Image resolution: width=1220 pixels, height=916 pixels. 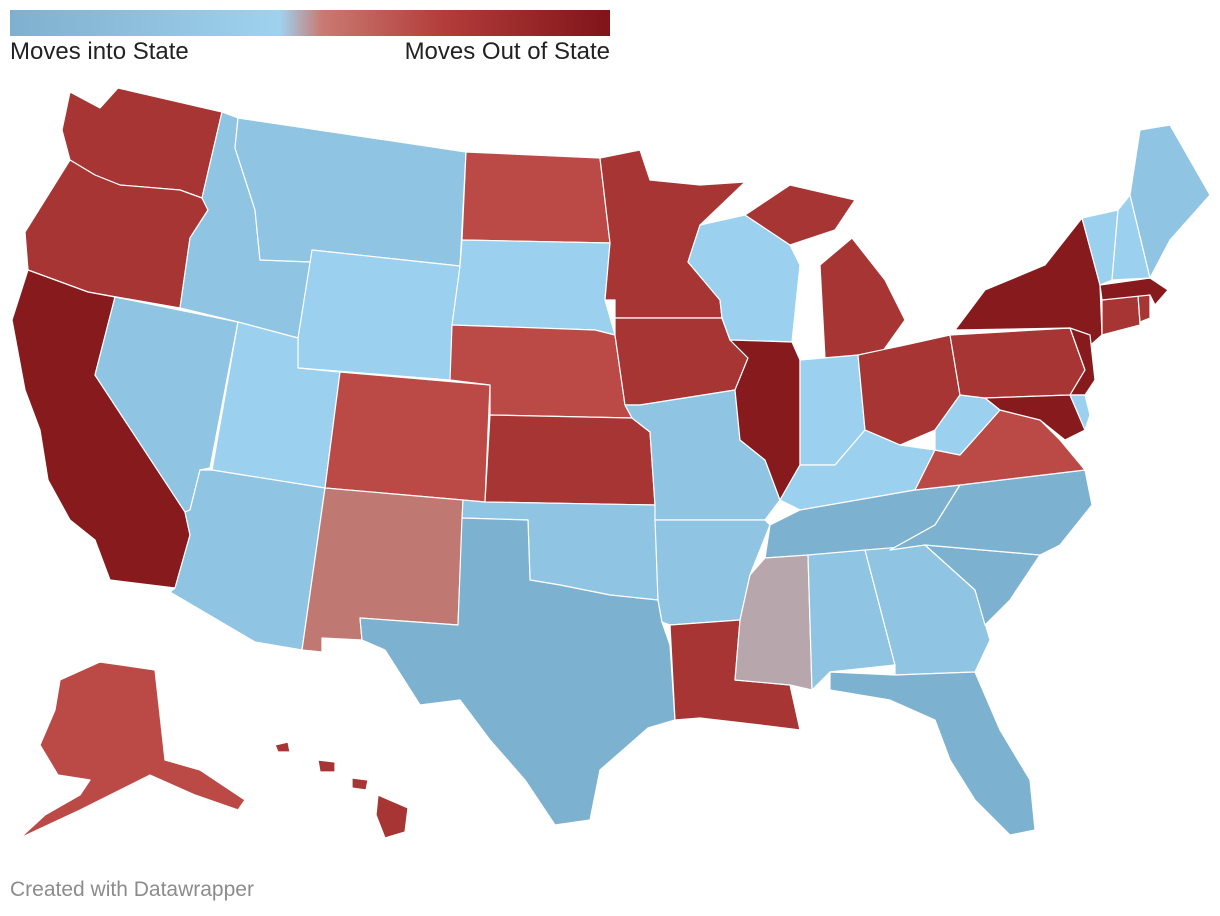 I want to click on state-IL, so click(x=765, y=420).